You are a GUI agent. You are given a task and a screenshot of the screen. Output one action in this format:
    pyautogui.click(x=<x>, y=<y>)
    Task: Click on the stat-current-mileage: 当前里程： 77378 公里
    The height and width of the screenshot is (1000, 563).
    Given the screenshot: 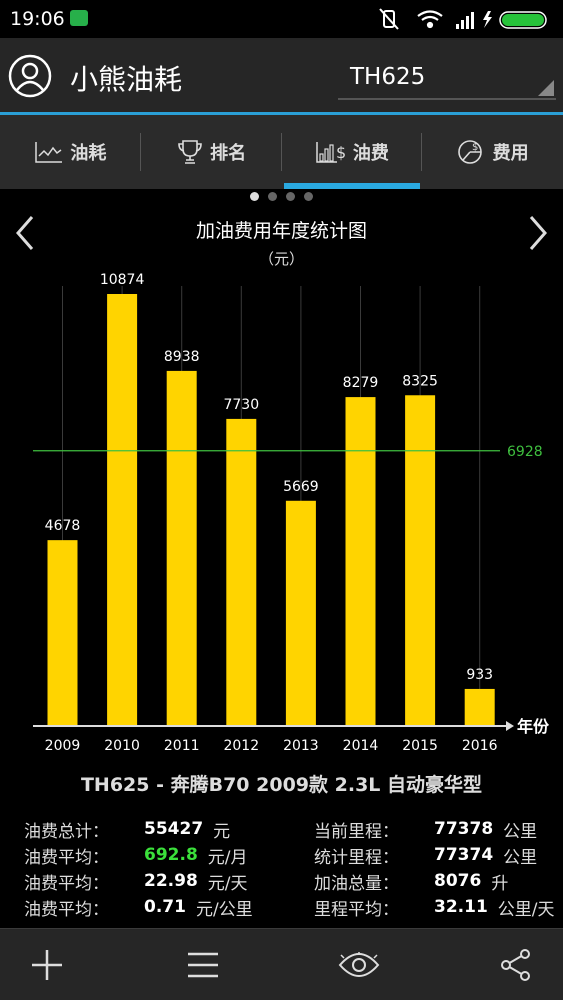 What is the action you would take?
    pyautogui.click(x=426, y=830)
    